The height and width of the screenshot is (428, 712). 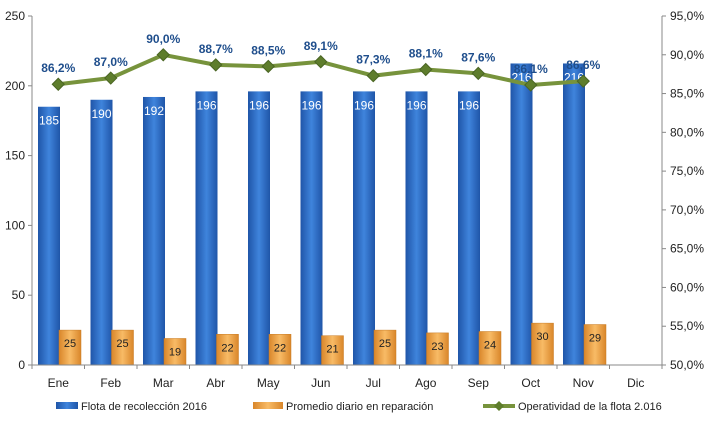 I want to click on x-tick-label: Mar, so click(x=163, y=383).